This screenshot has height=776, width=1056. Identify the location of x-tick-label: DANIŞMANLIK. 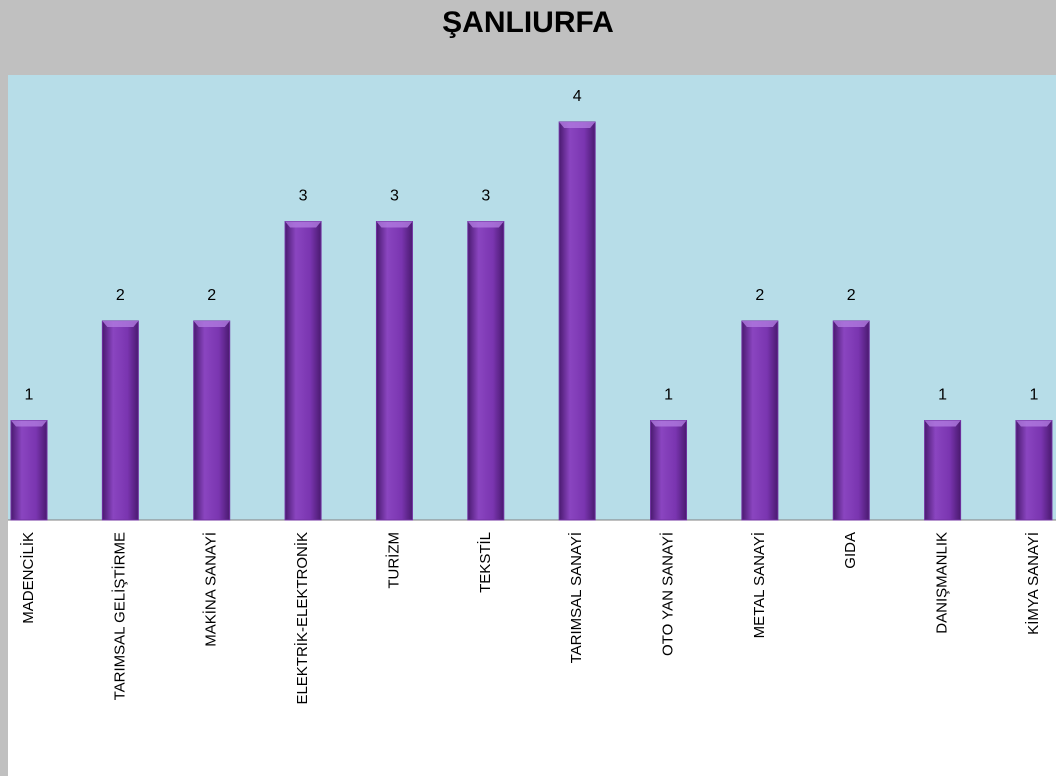
(942, 583).